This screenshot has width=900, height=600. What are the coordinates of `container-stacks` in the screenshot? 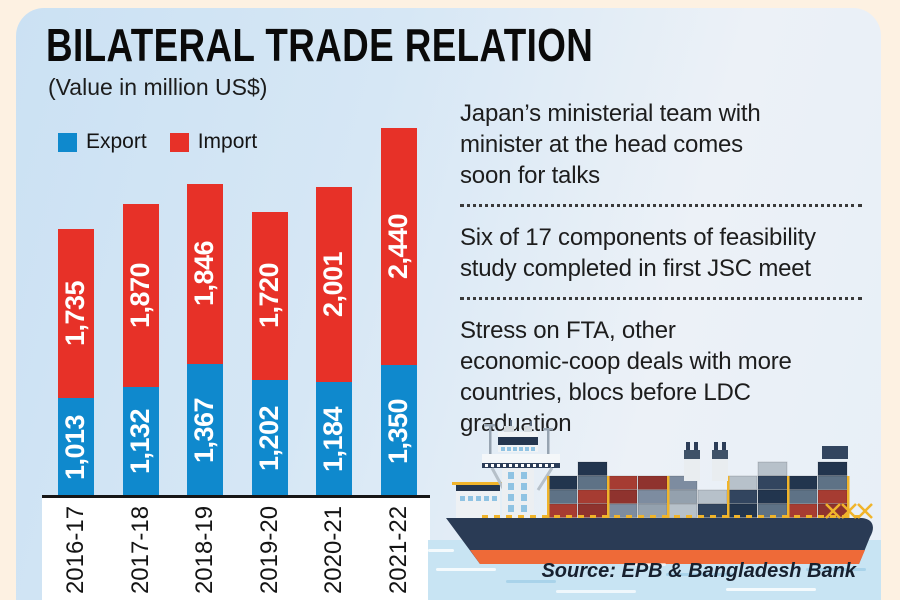 It's located at (697, 482).